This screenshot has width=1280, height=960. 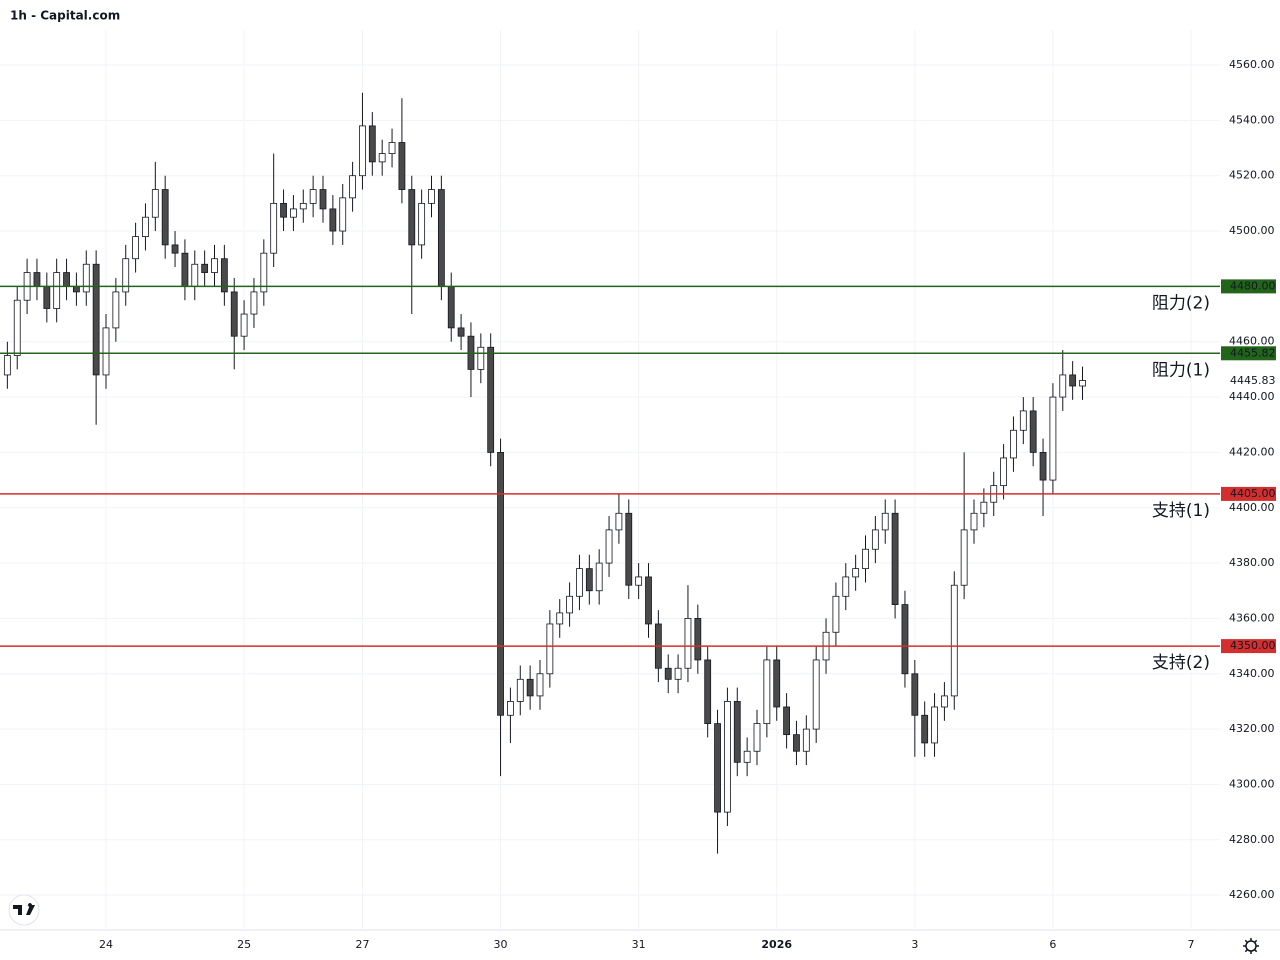 What do you see at coordinates (1252, 507) in the screenshot?
I see `y-tick-label: 4400.00` at bounding box center [1252, 507].